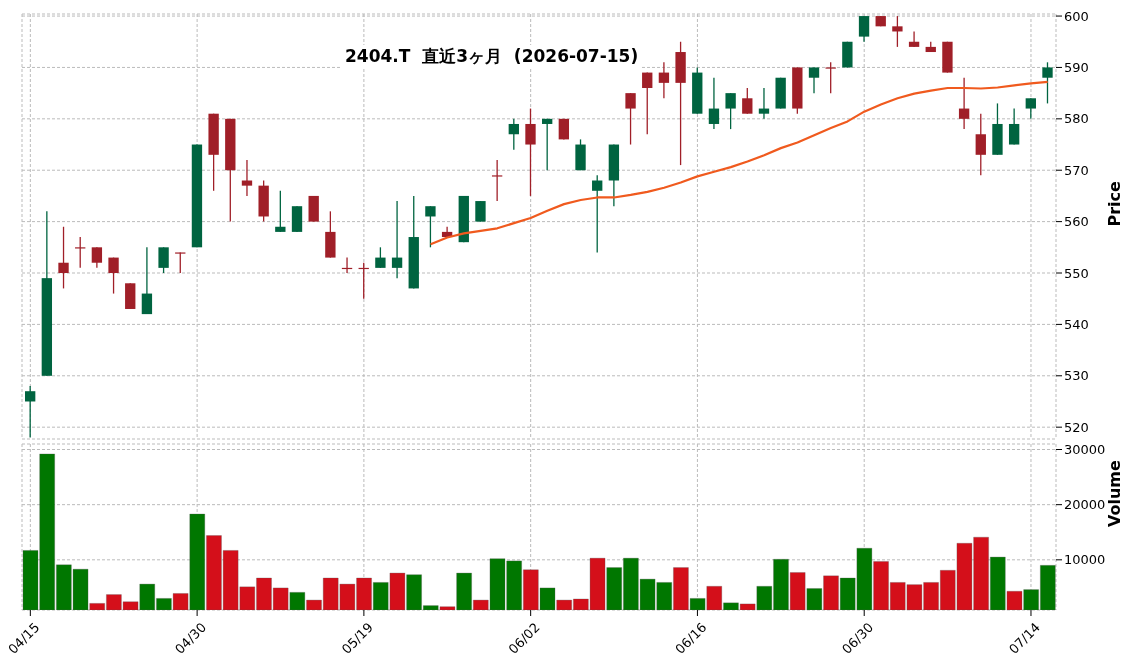 Image resolution: width=1144 pixels, height=671 pixels. What do you see at coordinates (1076, 325) in the screenshot?
I see `y-tick-label: 540` at bounding box center [1076, 325].